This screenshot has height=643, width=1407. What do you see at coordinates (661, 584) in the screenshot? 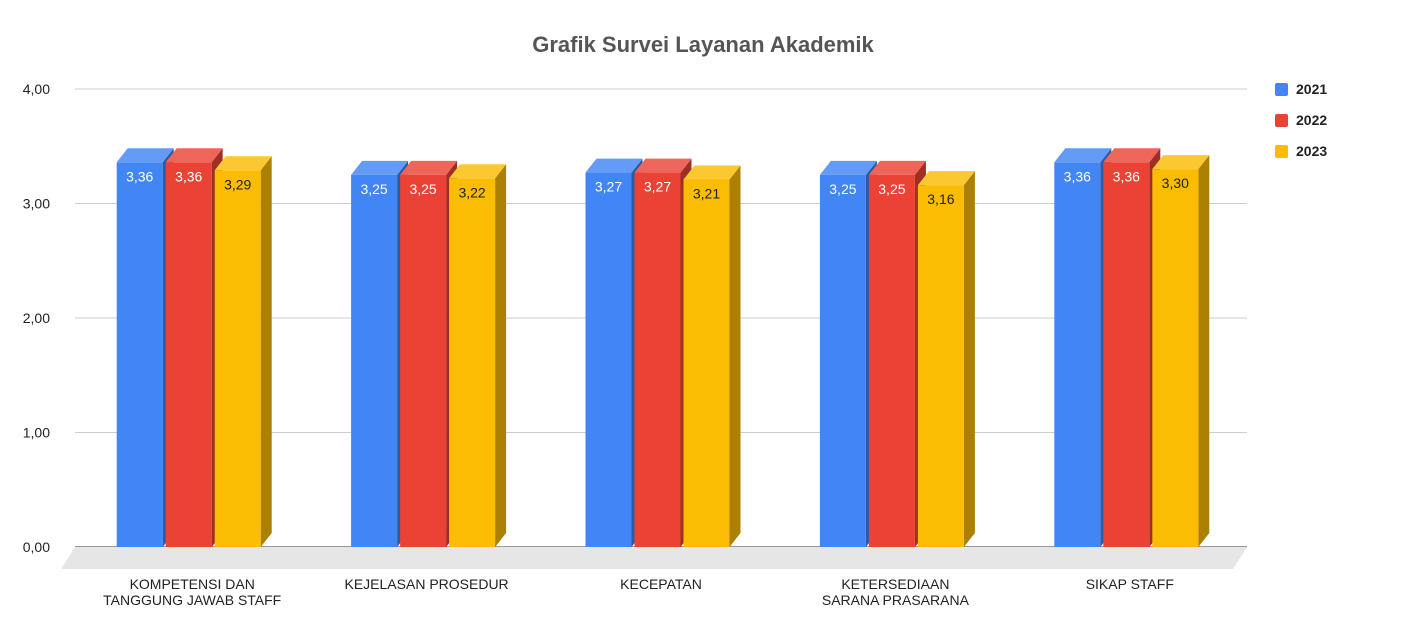
I see `x-tick-label: KECEPATAN` at bounding box center [661, 584].